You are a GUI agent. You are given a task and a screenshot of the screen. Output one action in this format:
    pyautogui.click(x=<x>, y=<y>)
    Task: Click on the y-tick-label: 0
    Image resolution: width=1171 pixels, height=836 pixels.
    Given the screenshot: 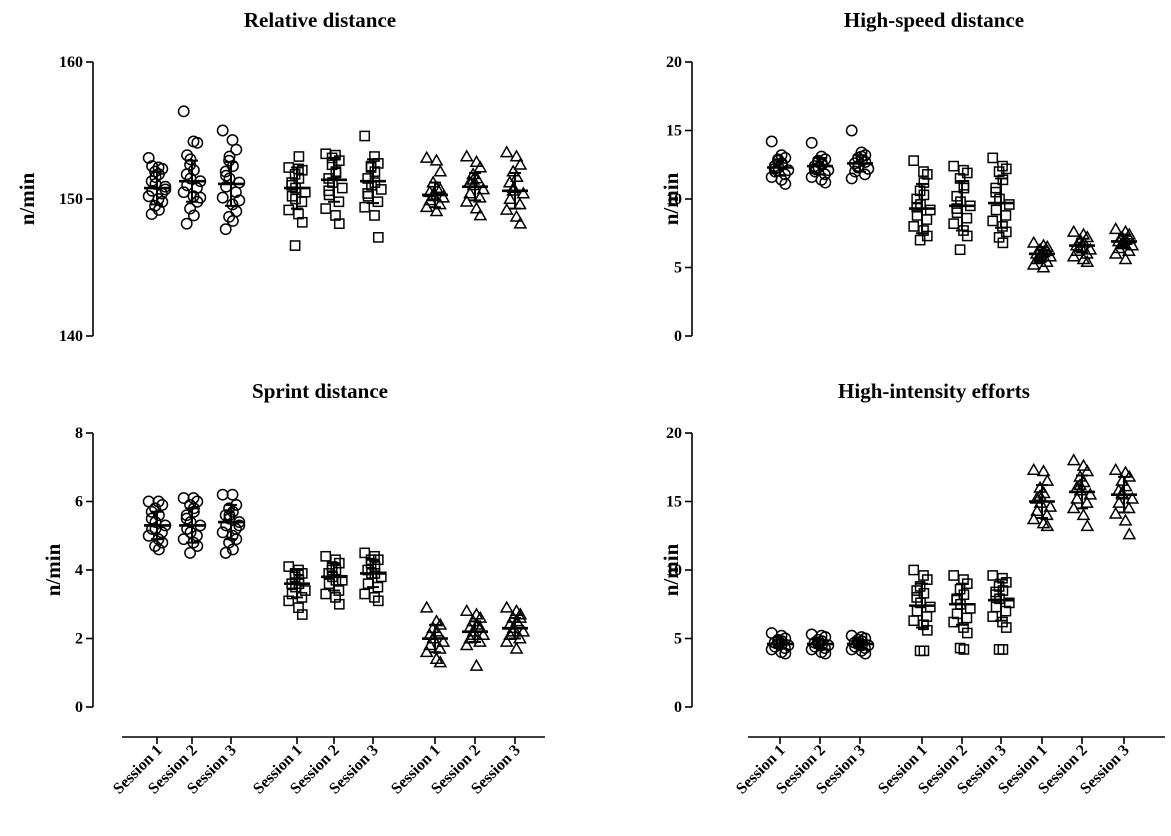 What is the action you would take?
    pyautogui.click(x=678, y=336)
    